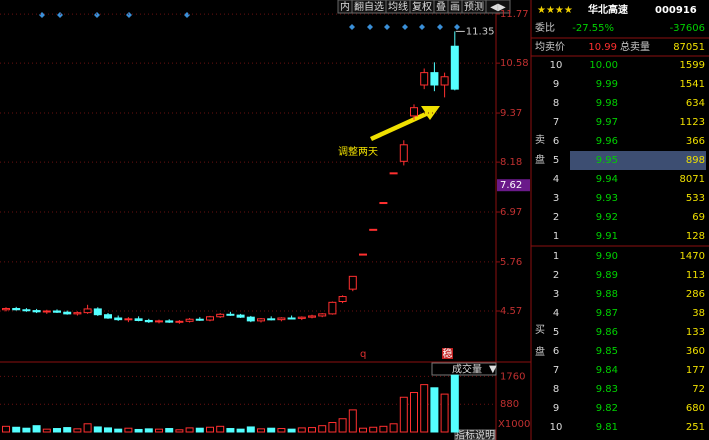 Image resolution: width=709 pixels, height=440 pixels. What do you see at coordinates (556, 141) in the screenshot?
I see `level: 6` at bounding box center [556, 141].